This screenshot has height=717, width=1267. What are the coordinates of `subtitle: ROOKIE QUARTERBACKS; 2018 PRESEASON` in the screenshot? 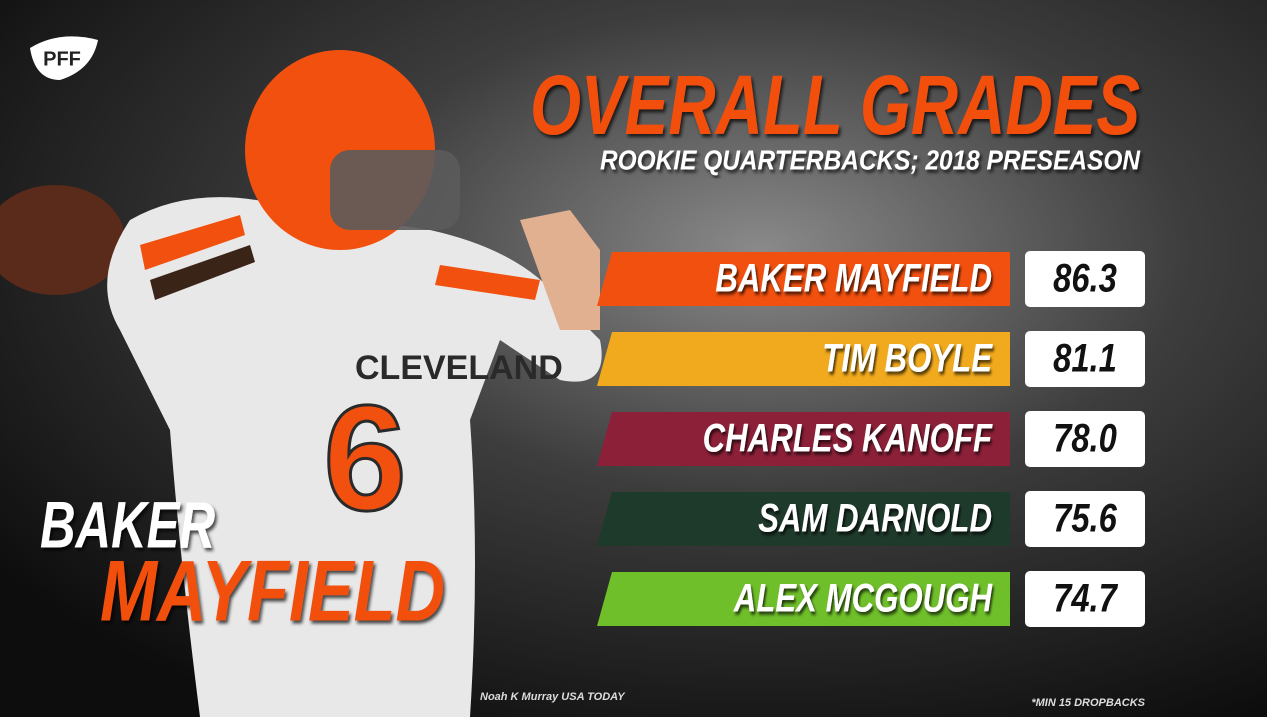 It's located at (870, 159).